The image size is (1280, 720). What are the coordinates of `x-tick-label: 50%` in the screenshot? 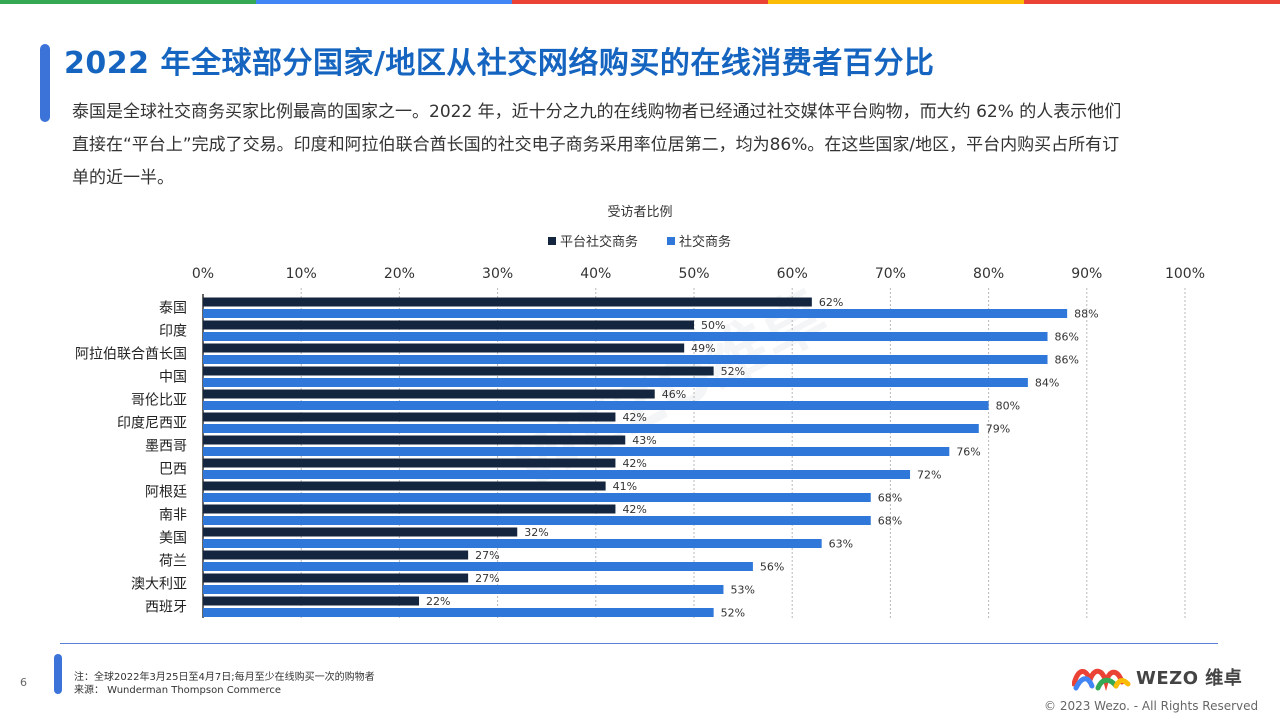 It's located at (693, 274).